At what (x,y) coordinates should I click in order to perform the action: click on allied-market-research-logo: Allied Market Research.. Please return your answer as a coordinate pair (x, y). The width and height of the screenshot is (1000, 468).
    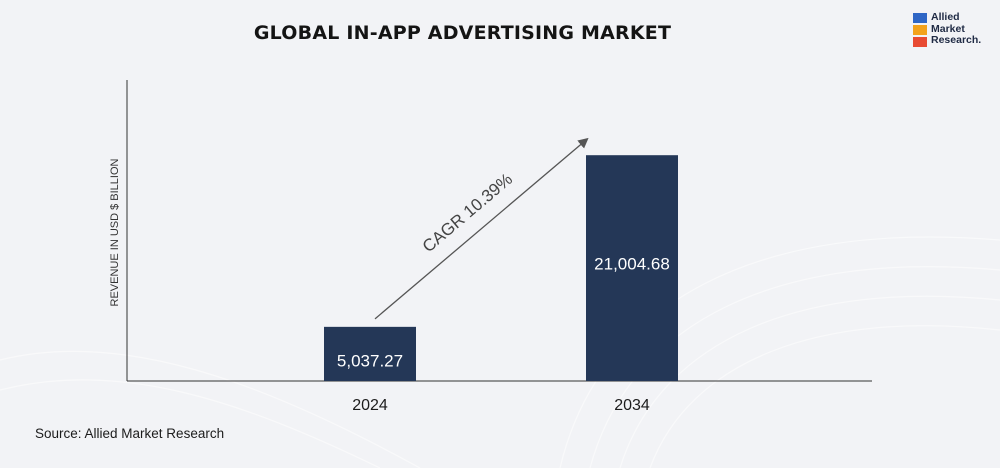
    Looking at the image, I should click on (953, 32).